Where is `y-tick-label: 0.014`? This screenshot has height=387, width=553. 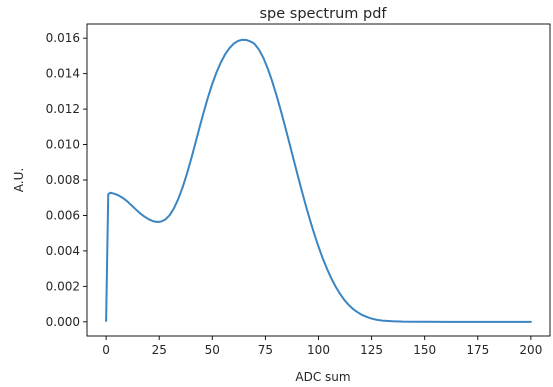
y-tick-label: 0.014 is located at coordinates (63, 74).